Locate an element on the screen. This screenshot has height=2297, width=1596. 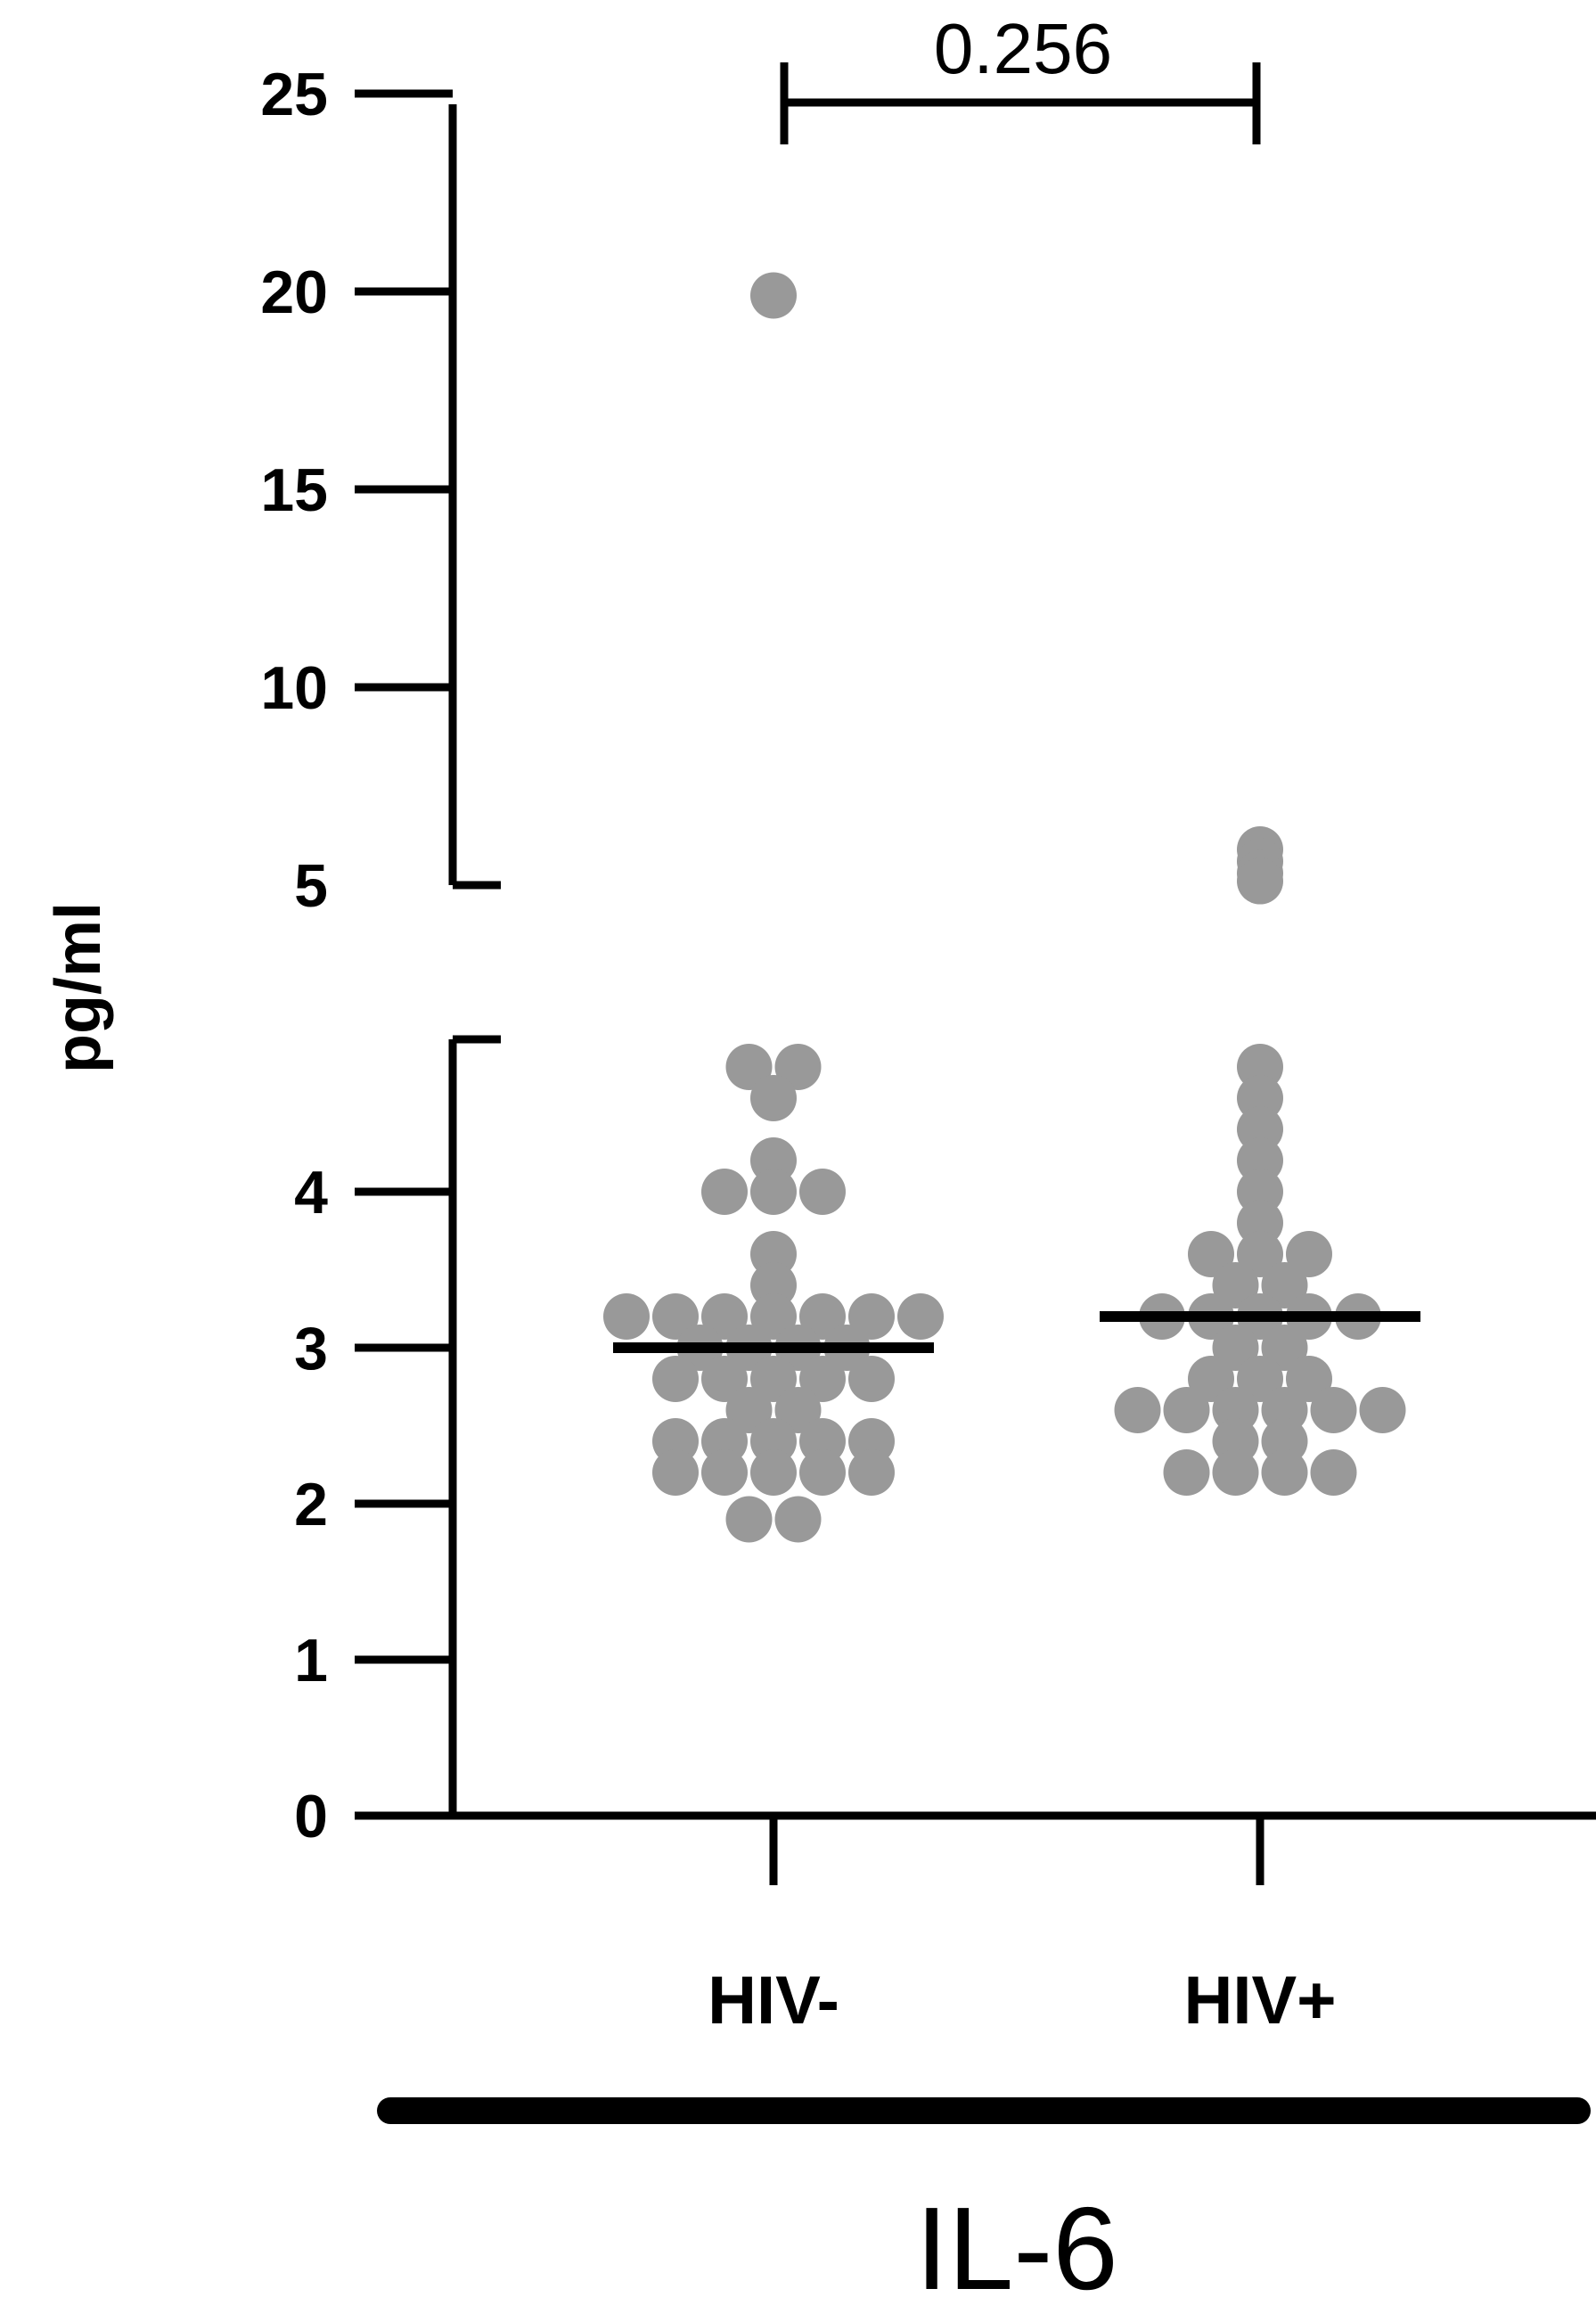
p-value-label: 0.256 is located at coordinates (1023, 48).